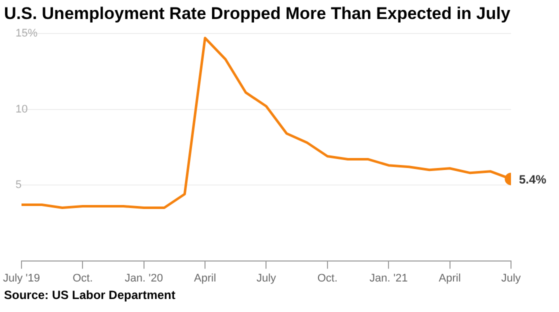  I want to click on data-label: 5.4%, so click(533, 179).